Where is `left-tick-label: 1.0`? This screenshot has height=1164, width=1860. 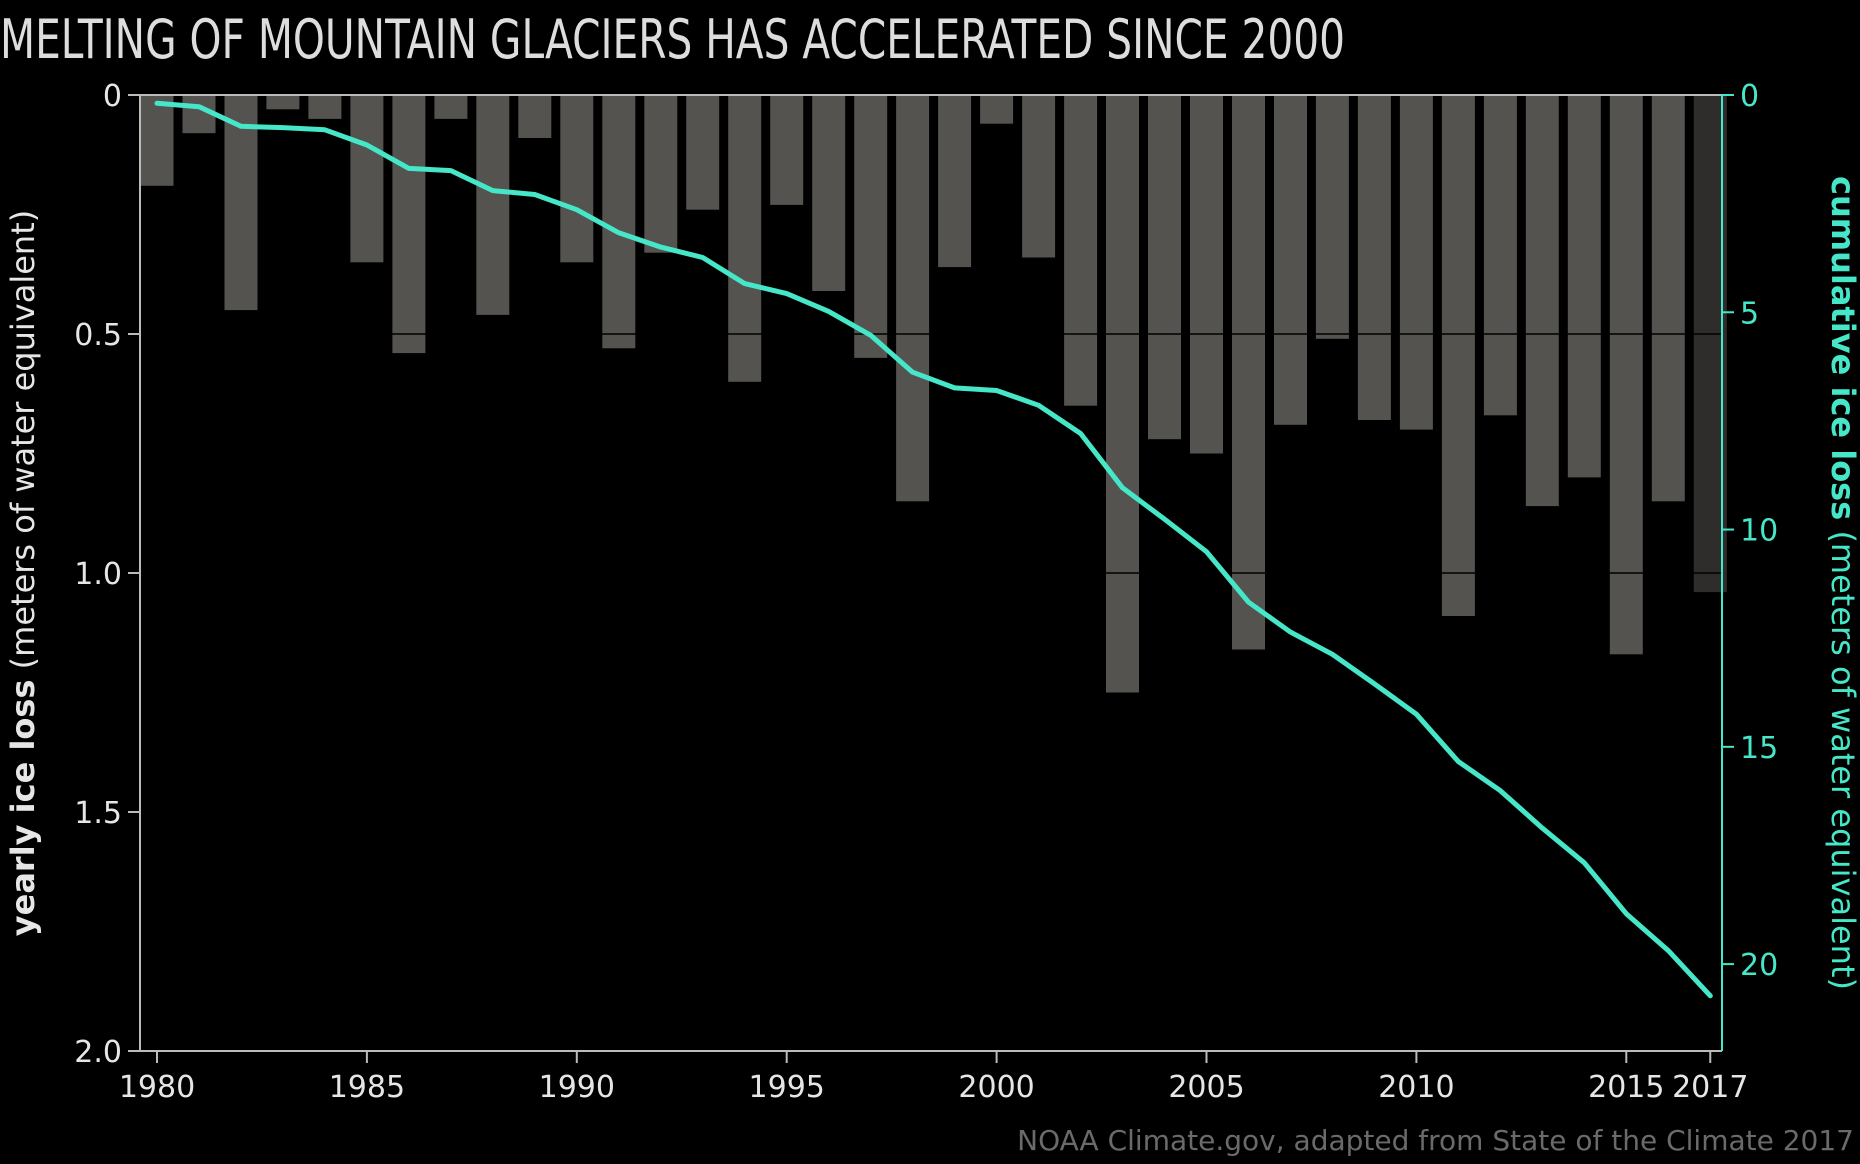
left-tick-label: 1.0 is located at coordinates (98, 574).